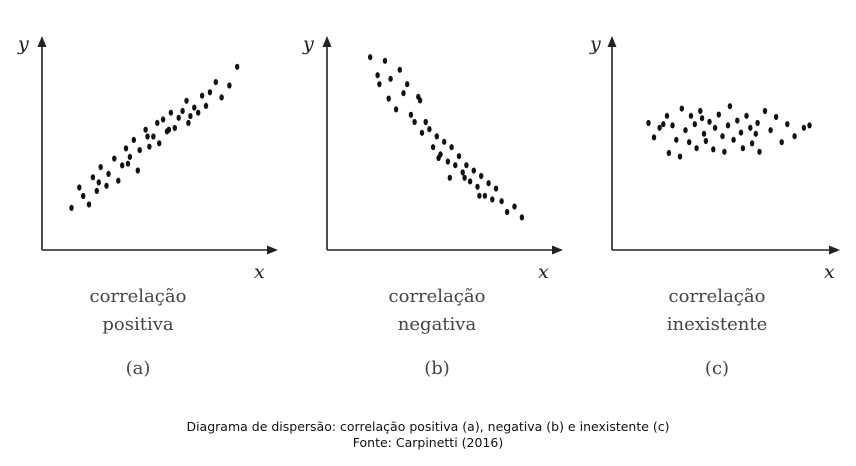 Image resolution: width=856 pixels, height=466 pixels. What do you see at coordinates (138, 296) in the screenshot?
I see `chart-label-a: correlação` at bounding box center [138, 296].